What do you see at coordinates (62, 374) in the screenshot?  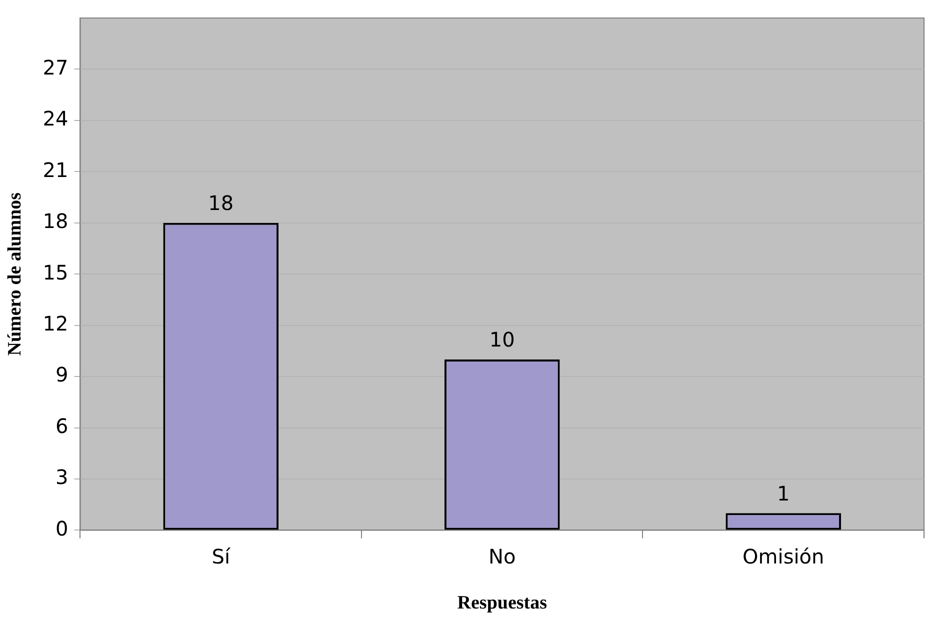 I see `y-tick-label: 9` at bounding box center [62, 374].